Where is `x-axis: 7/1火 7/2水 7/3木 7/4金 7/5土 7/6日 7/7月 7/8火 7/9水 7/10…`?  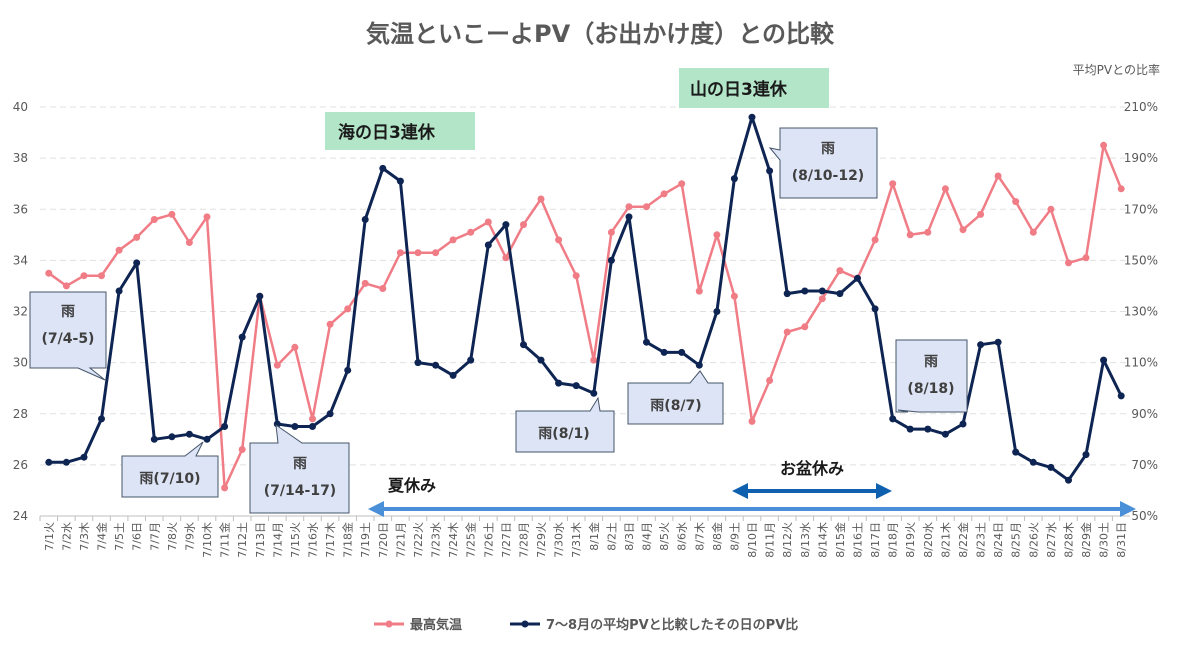 x-axis: 7/1火 7/2水 7/3木 7/4金 7/5土 7/6日 7/7月 7/8火 7/9水 7/10… is located at coordinates (583, 537).